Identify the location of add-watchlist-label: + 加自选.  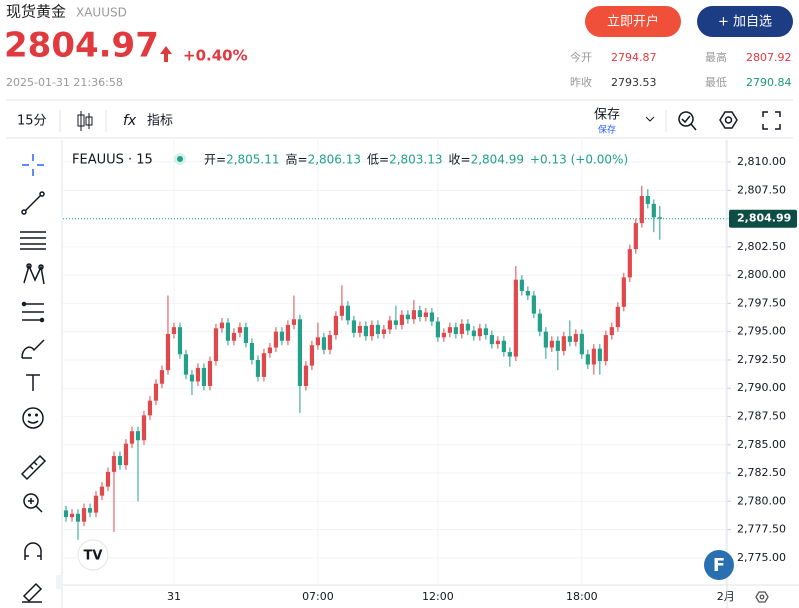
(745, 22).